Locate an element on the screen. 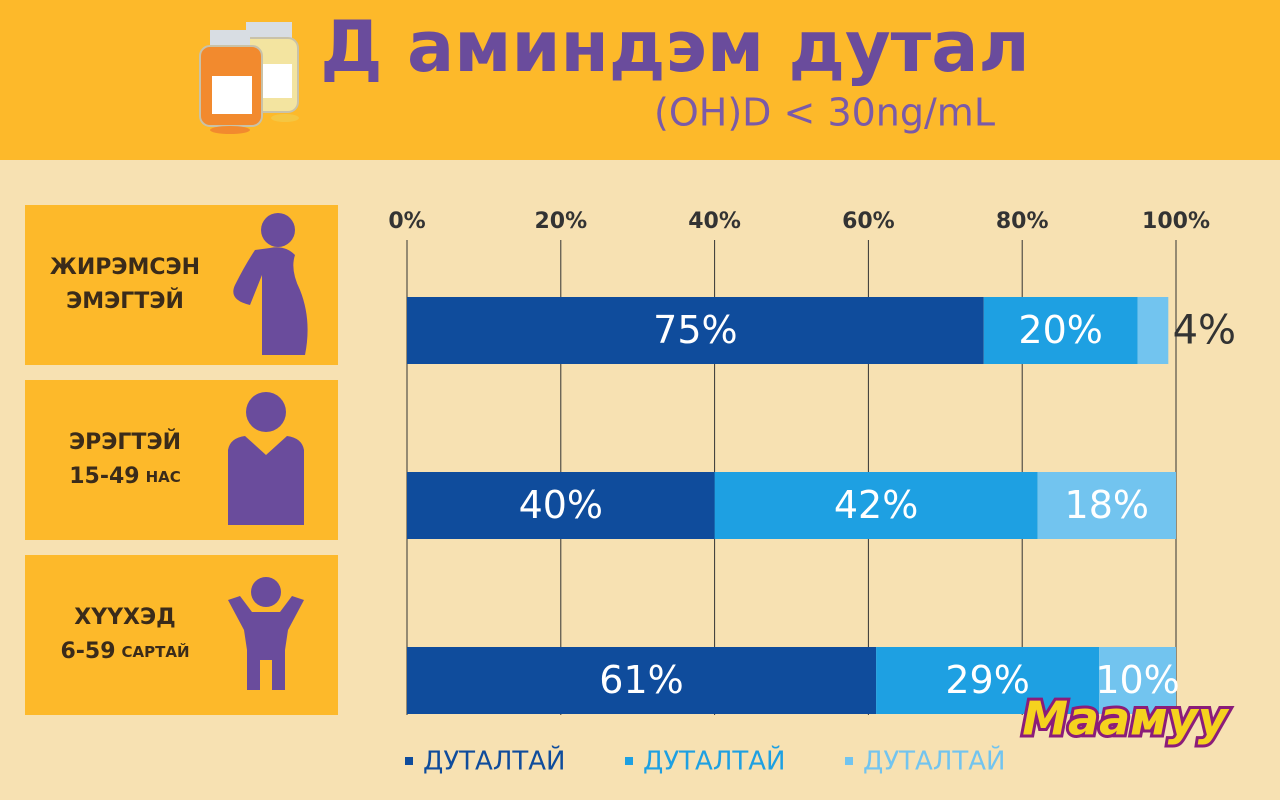  value-label: 29% is located at coordinates (987, 680).